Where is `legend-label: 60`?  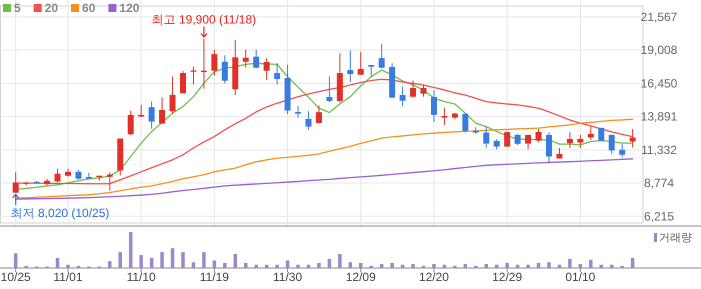 legend-label: 60 is located at coordinates (89, 8).